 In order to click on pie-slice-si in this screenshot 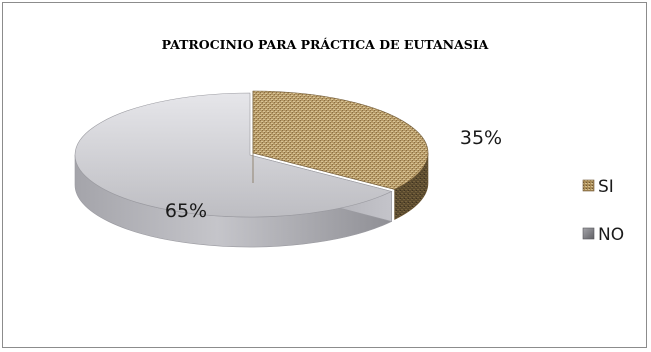, I will do `click(340, 155)`.